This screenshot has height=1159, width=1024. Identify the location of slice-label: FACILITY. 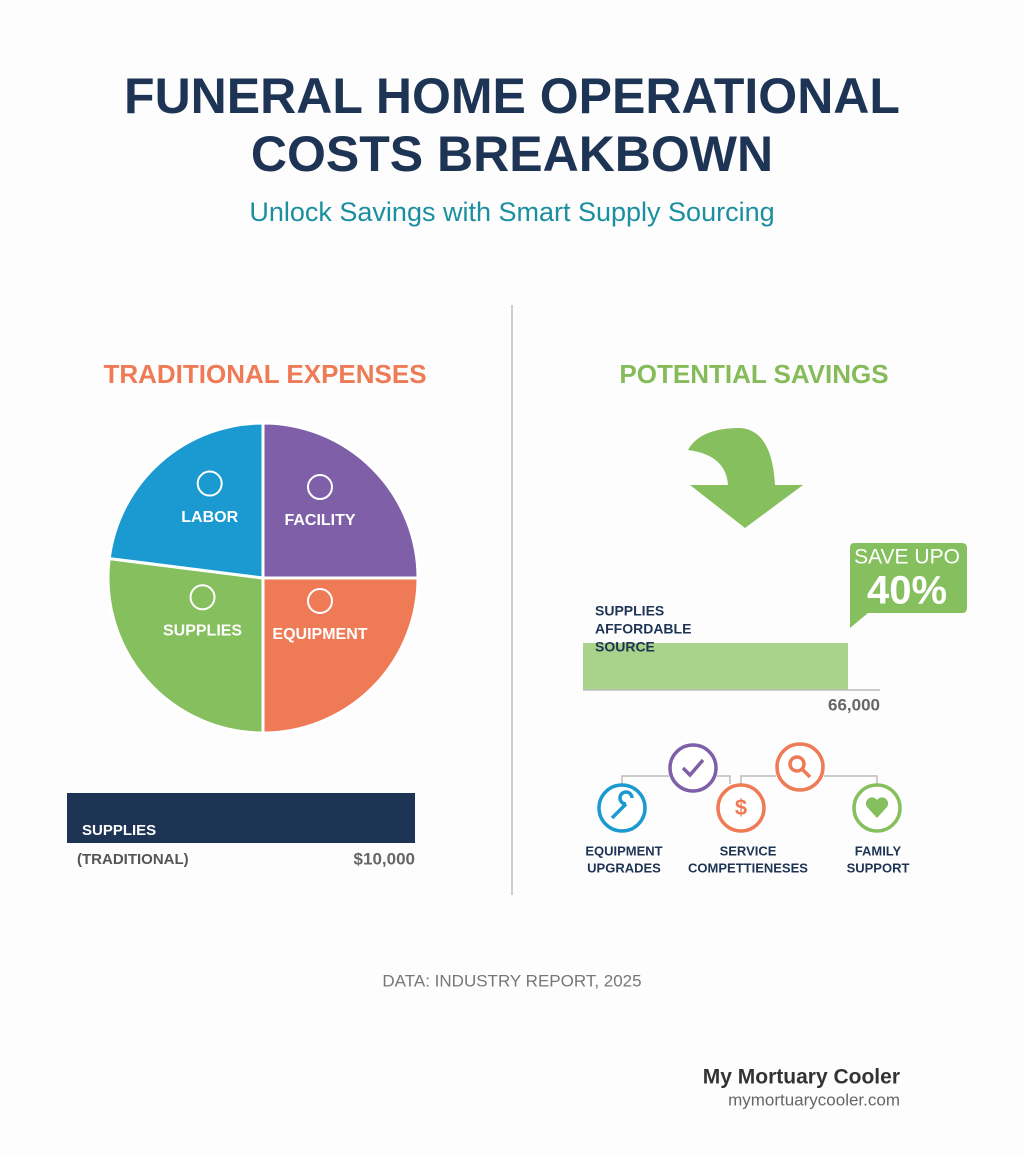
(319, 520).